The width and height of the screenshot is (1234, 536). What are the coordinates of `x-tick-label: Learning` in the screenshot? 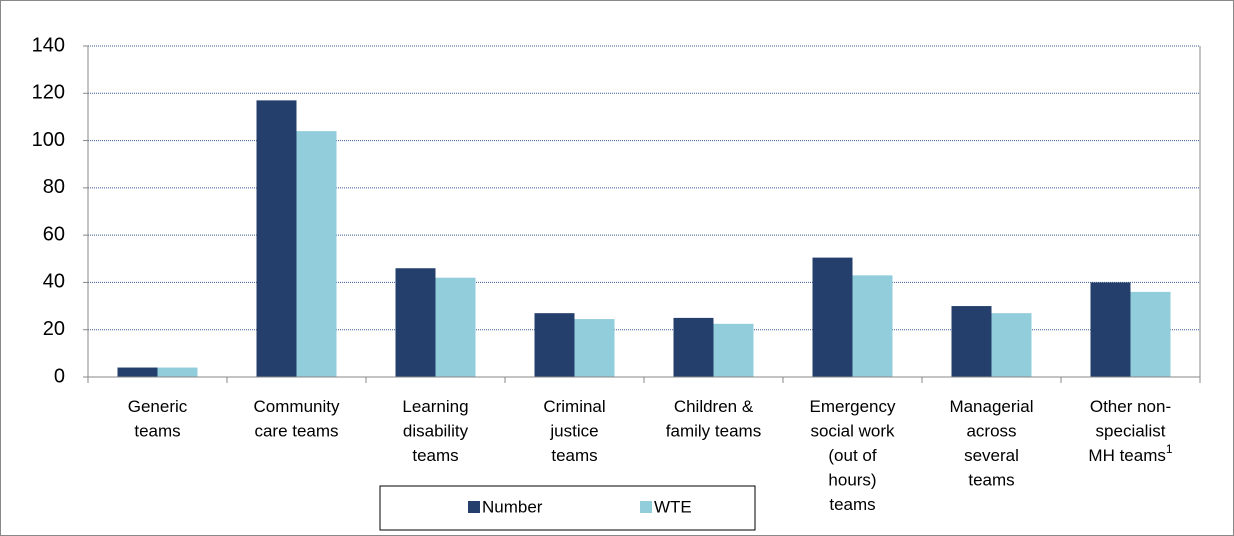 It's located at (435, 406).